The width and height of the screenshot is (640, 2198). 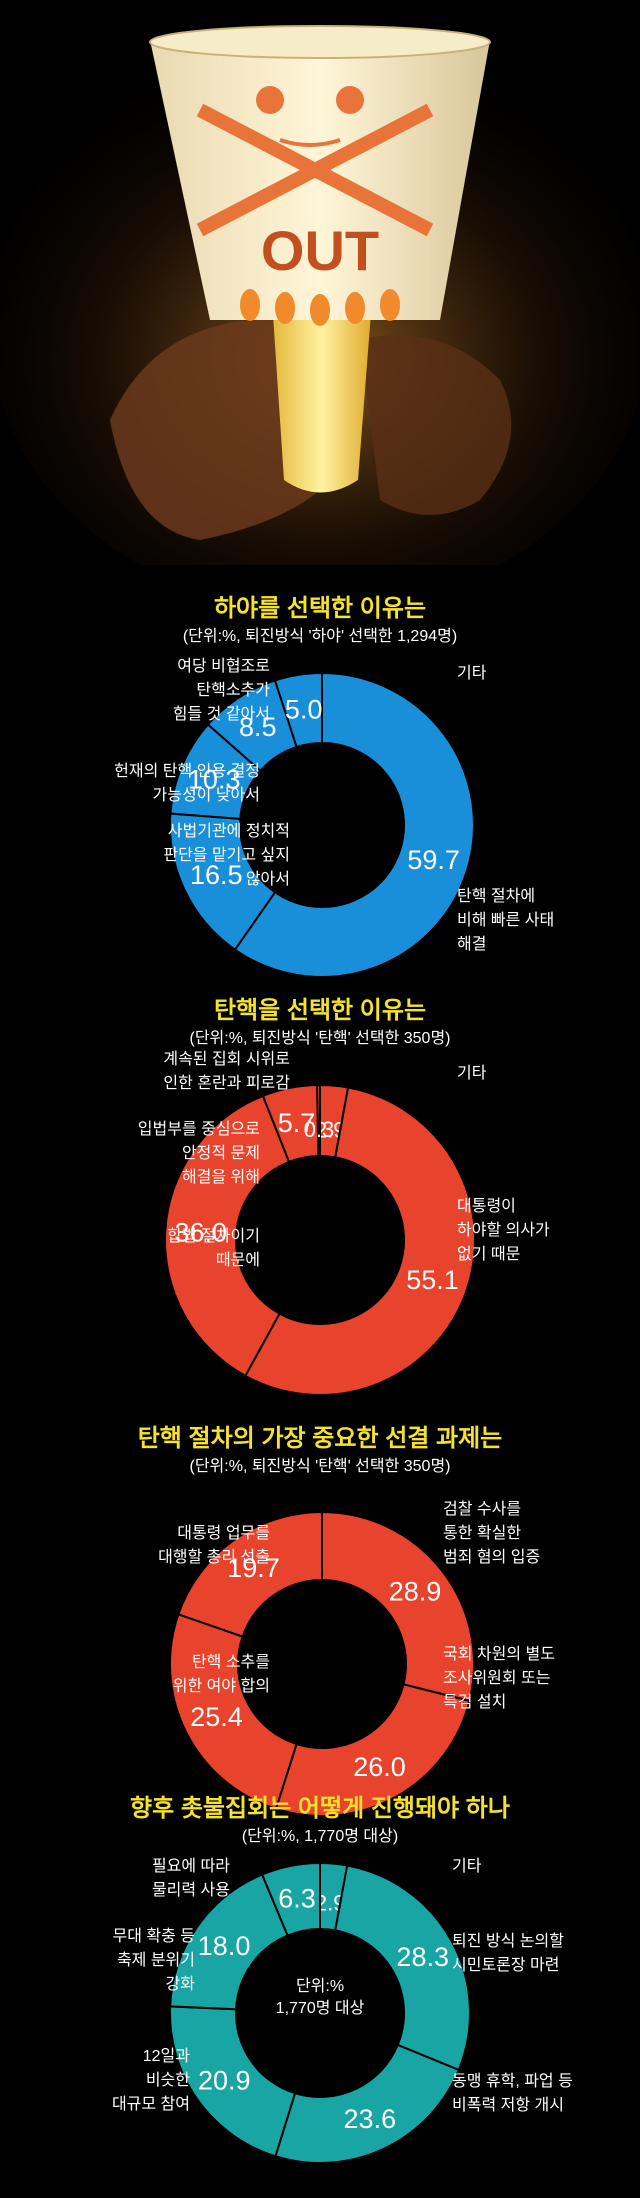 I want to click on chart-2-legend-3: 계속된 집회 시위로 인한 혼란과 피로감, so click(x=165, y=1072).